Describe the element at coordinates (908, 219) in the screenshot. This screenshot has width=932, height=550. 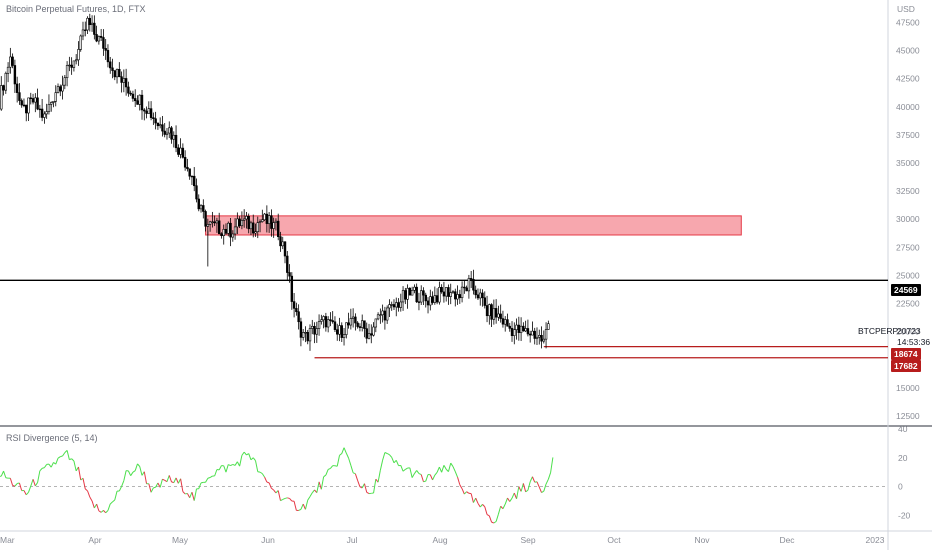
I see `y-tick-label: 30000` at that location.